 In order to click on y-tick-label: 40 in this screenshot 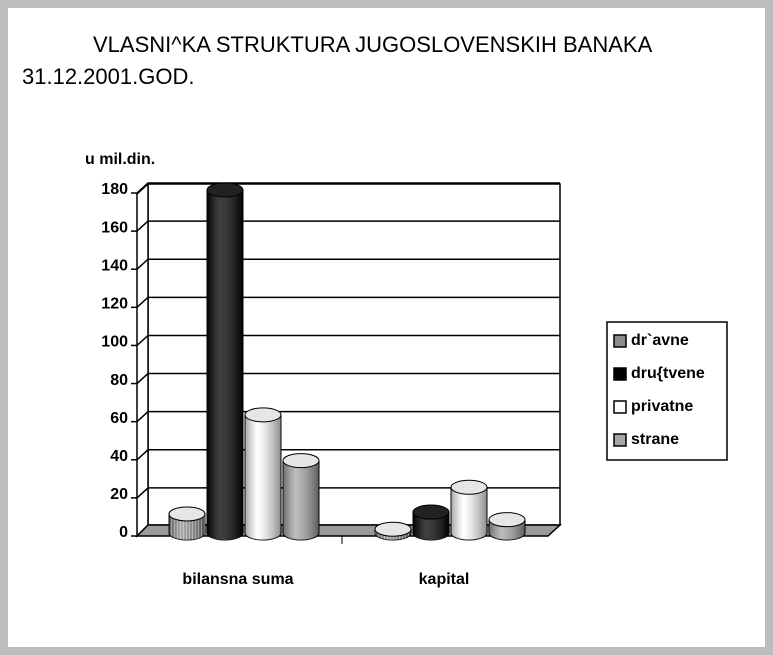, I will do `click(119, 456)`.